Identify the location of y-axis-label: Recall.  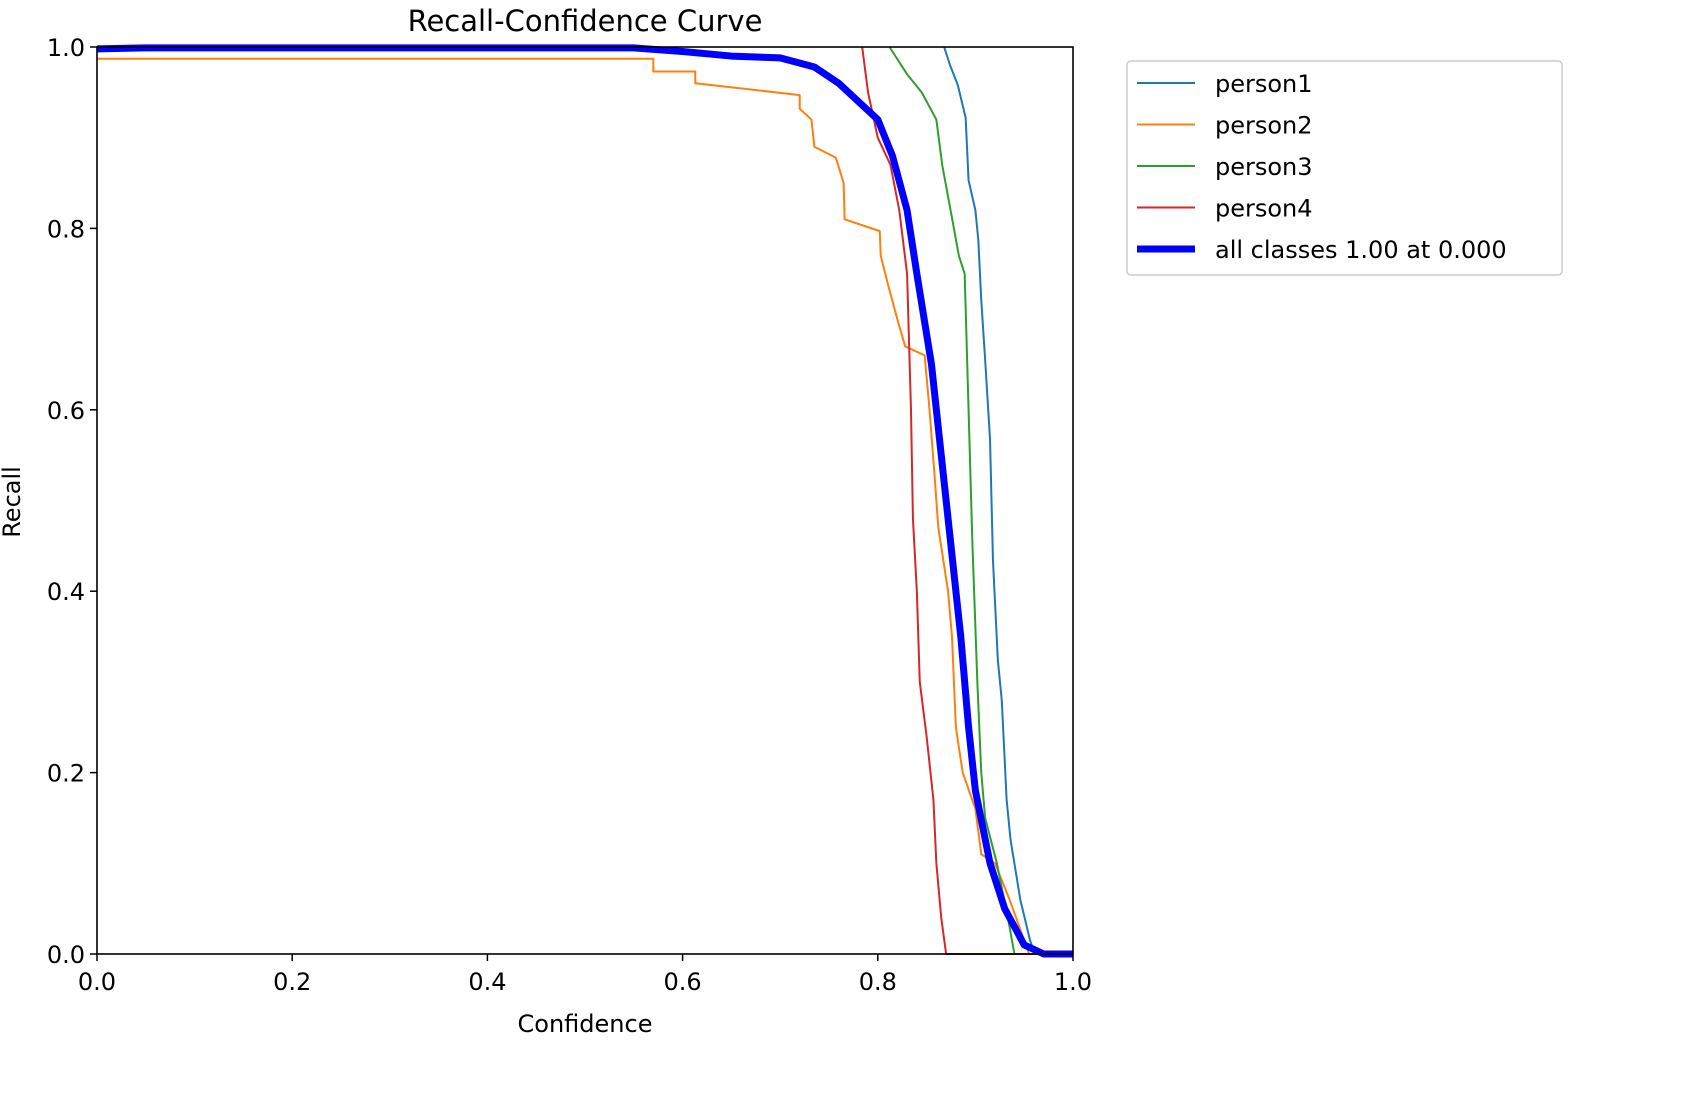
(13, 502).